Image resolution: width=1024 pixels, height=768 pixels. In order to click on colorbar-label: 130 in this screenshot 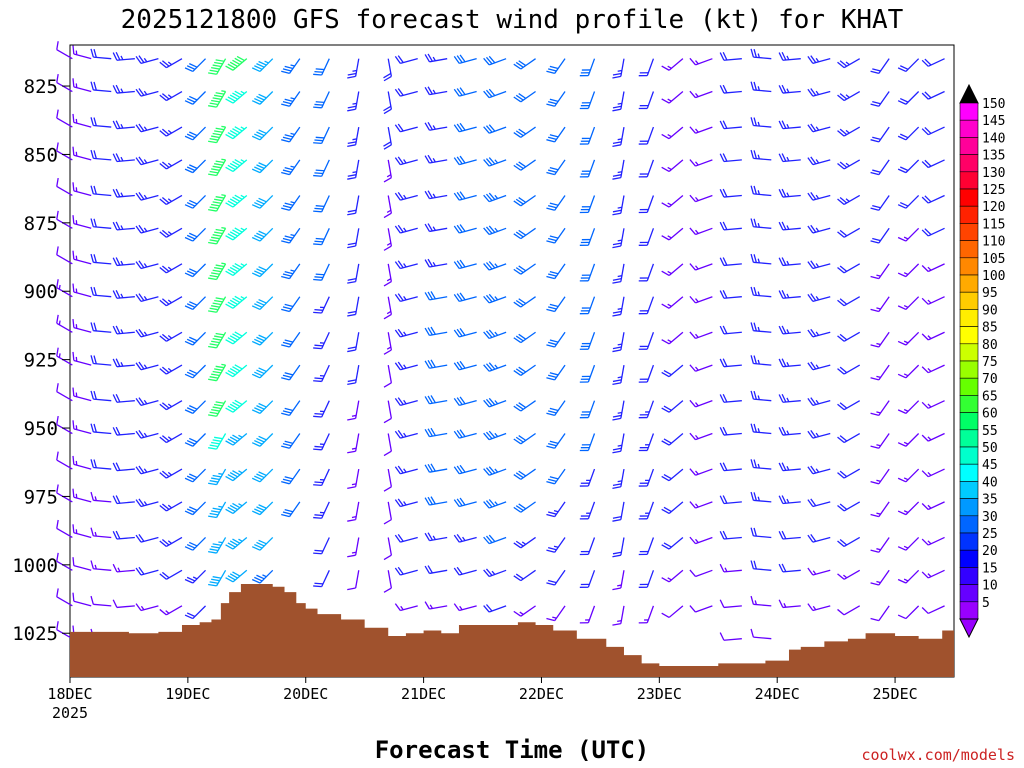, I will do `click(993, 173)`.